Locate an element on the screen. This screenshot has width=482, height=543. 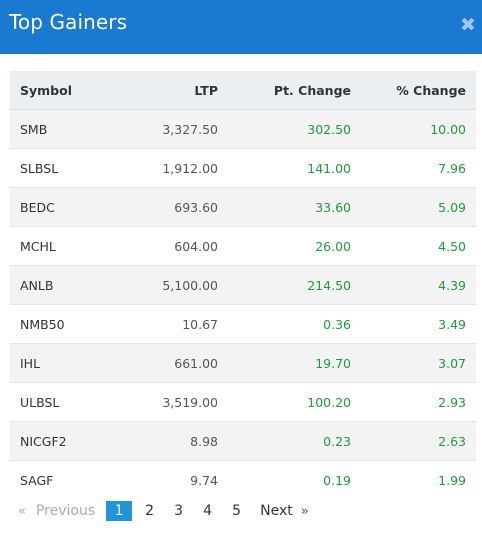
column-header-ltp: LTP is located at coordinates (174, 90).